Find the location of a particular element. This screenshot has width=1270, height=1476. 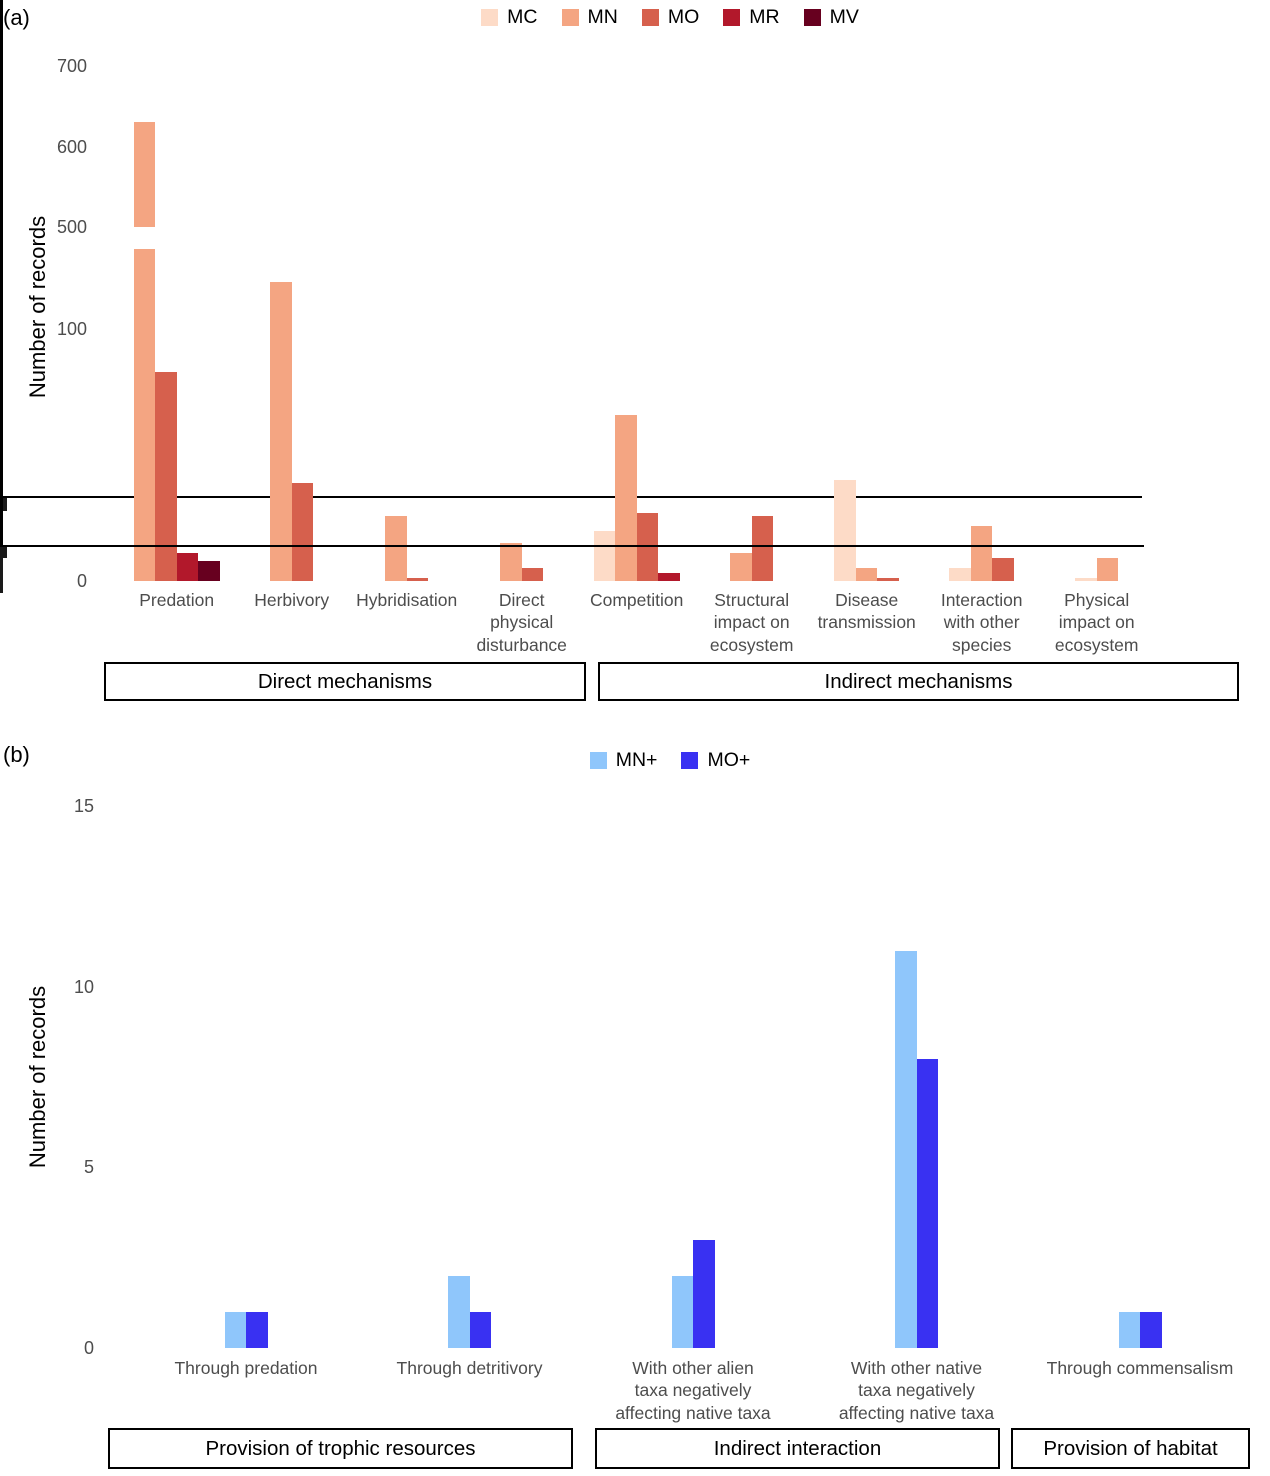

category-label-a-disease: Disease transmission is located at coordinates (866, 611).